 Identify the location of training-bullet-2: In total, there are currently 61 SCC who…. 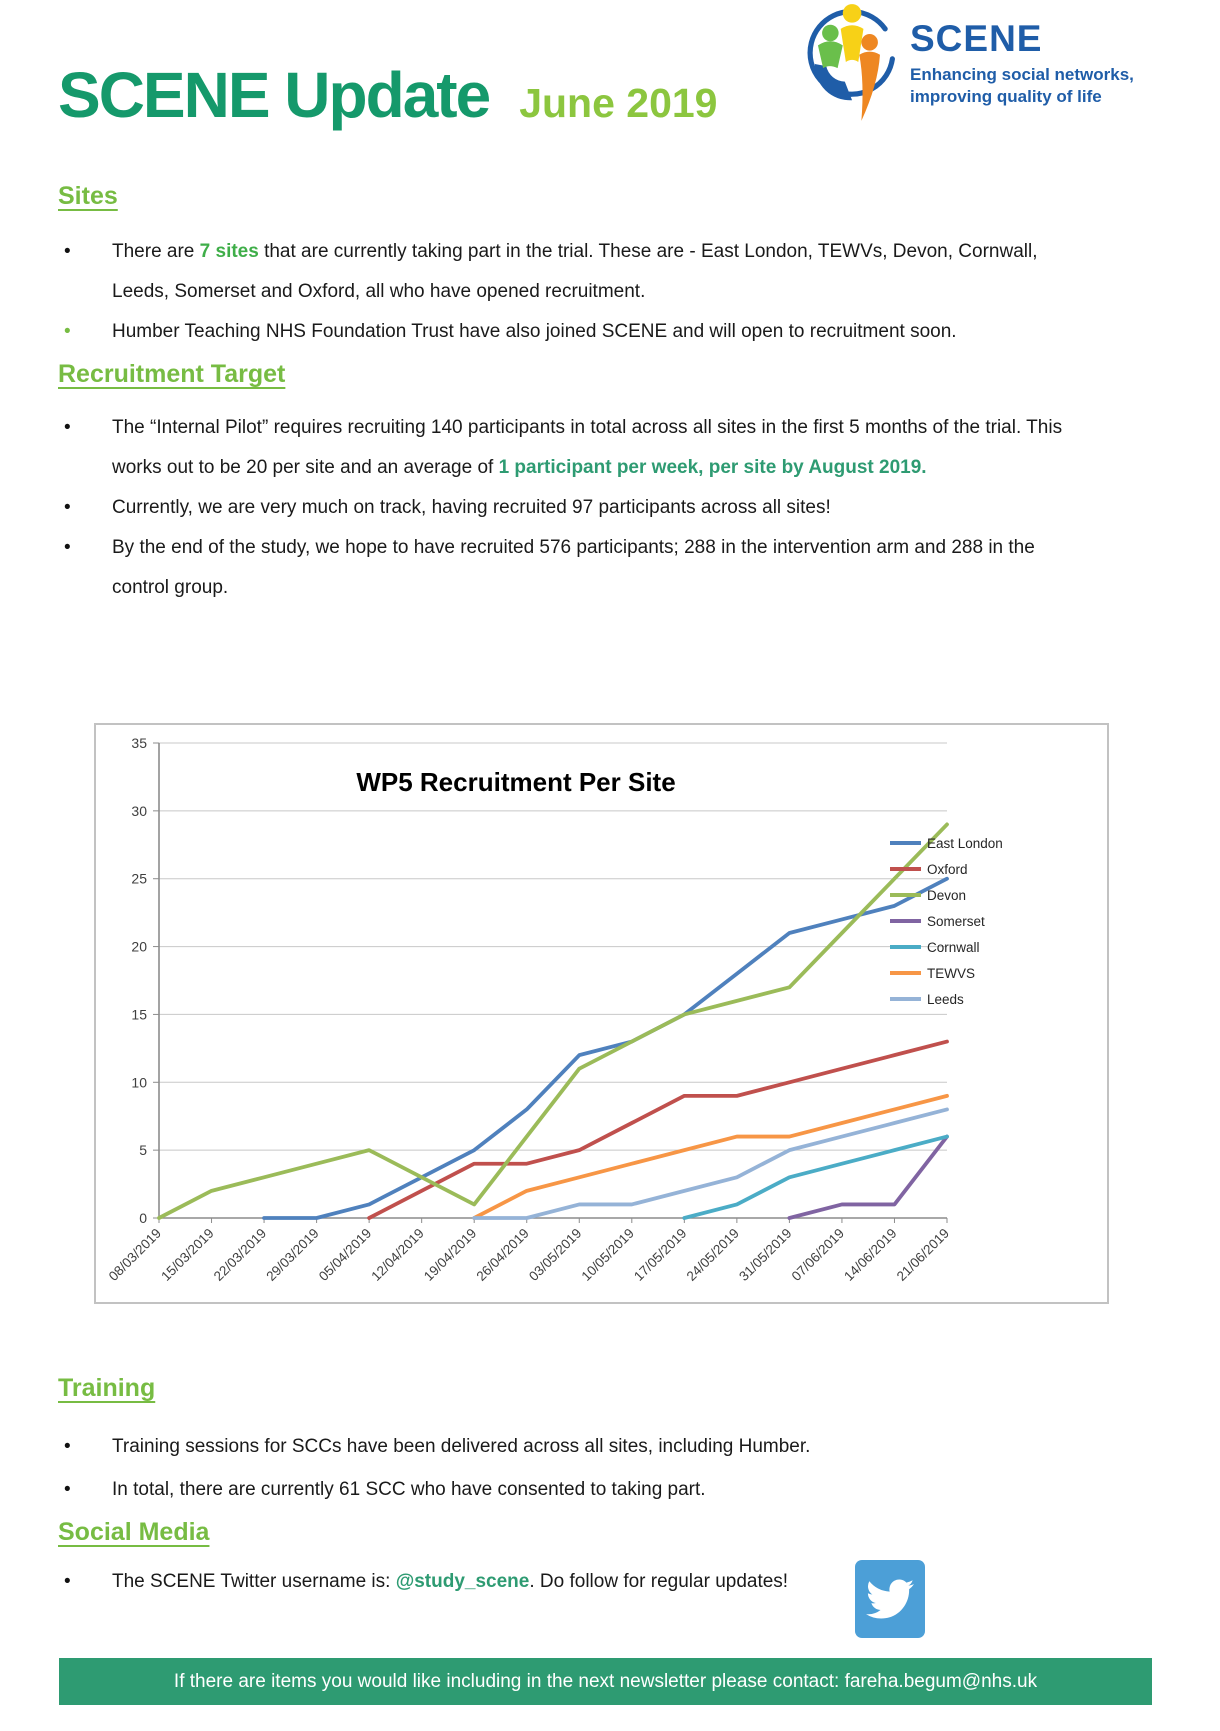
(563, 1489).